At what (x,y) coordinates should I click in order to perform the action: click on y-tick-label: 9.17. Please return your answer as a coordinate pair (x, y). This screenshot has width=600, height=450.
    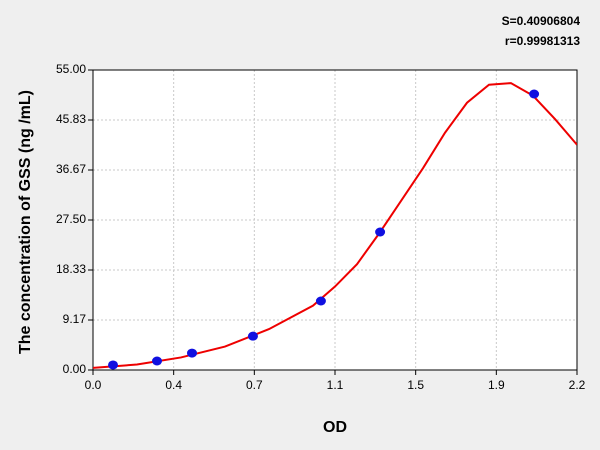
    Looking at the image, I should click on (75, 319).